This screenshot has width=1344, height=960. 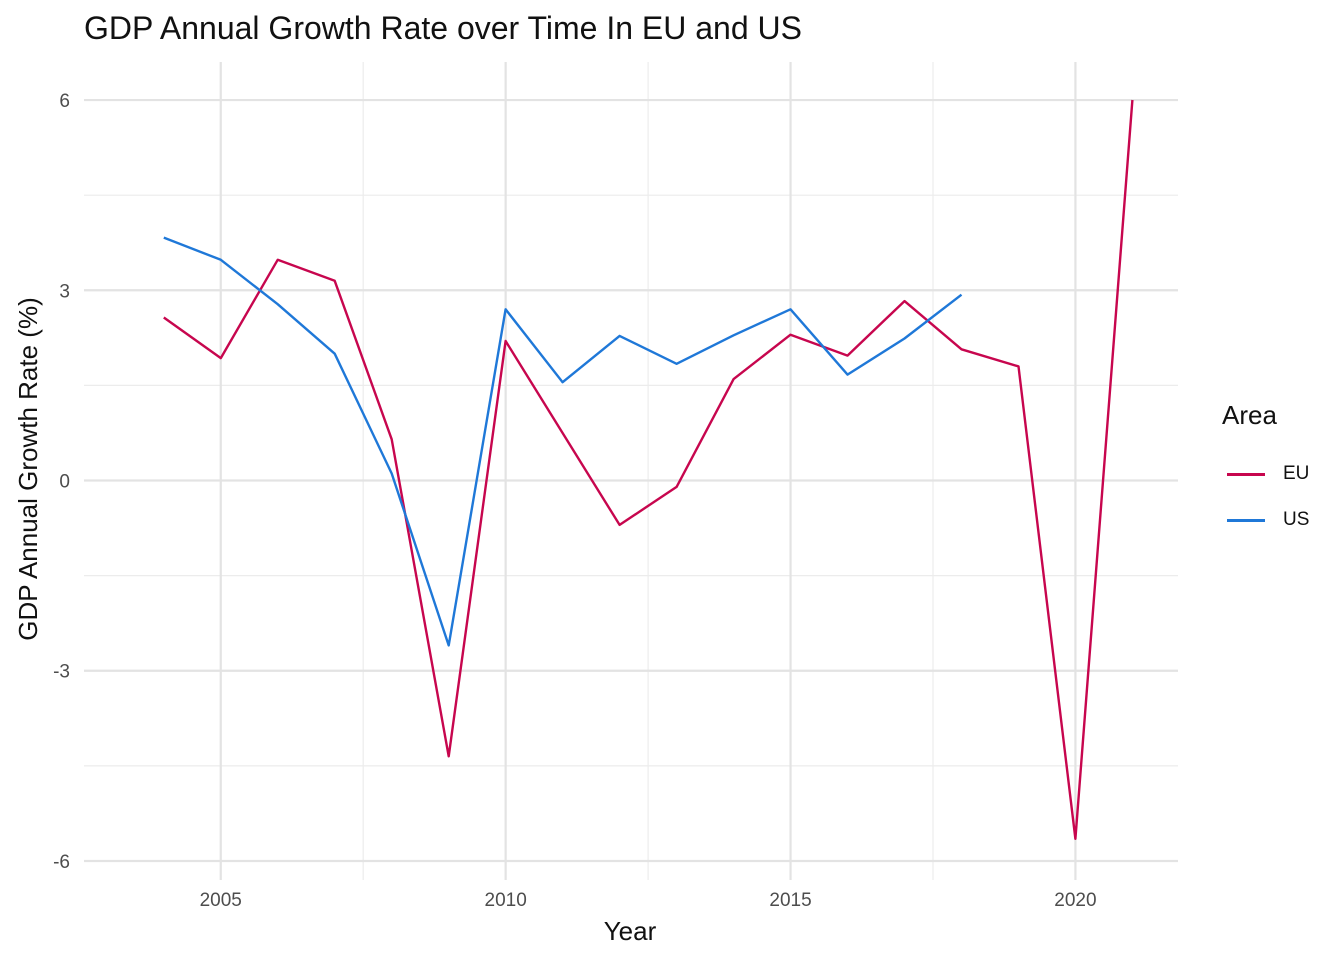 What do you see at coordinates (1265, 520) in the screenshot?
I see `legend-item-us: US` at bounding box center [1265, 520].